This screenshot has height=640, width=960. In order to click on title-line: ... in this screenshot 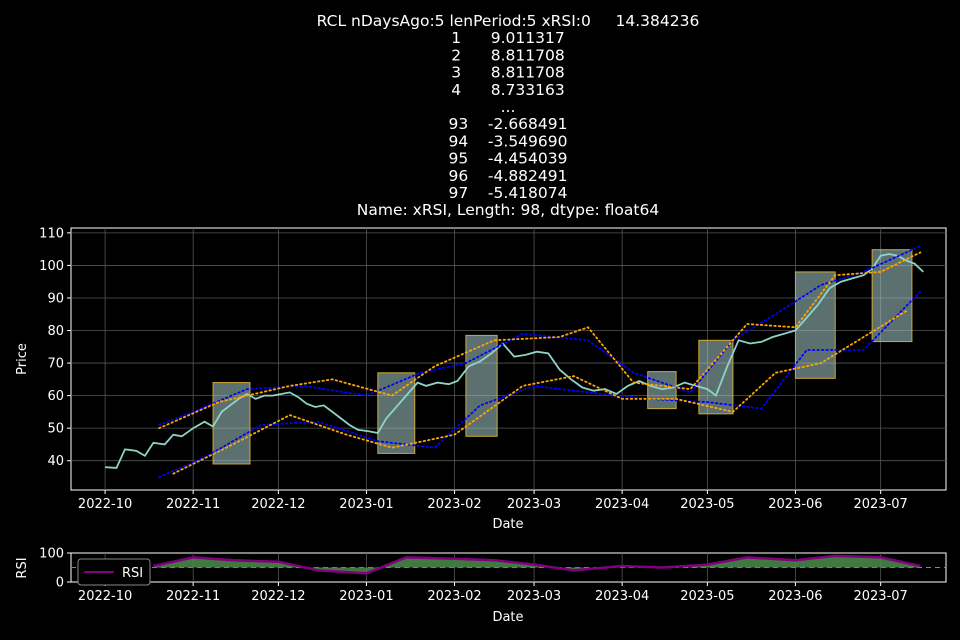, I will do `click(508, 107)`.